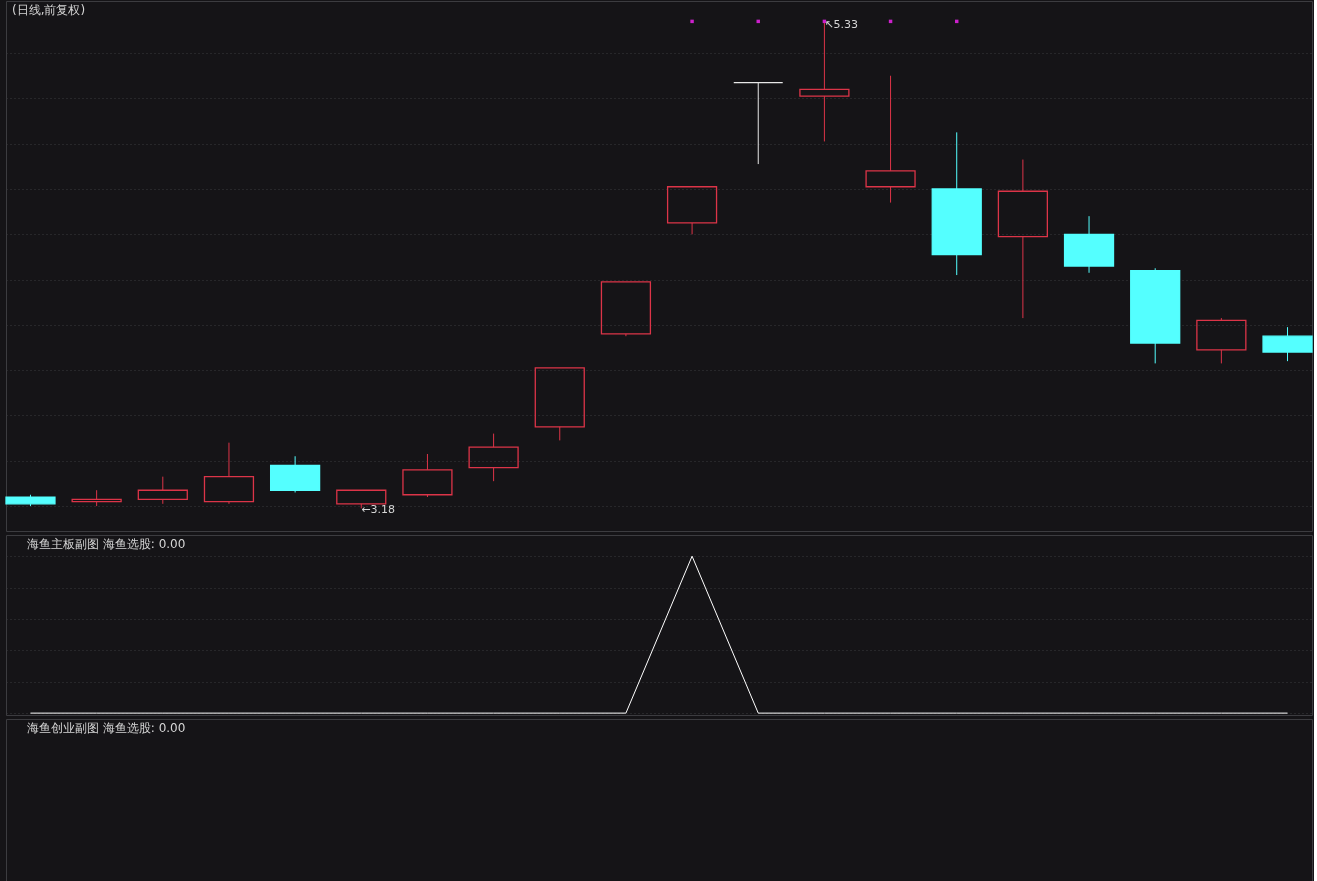 This screenshot has height=881, width=1317. What do you see at coordinates (106, 544) in the screenshot?
I see `chart-title: 海鱼主板副图 海鱼选股: 0.00` at bounding box center [106, 544].